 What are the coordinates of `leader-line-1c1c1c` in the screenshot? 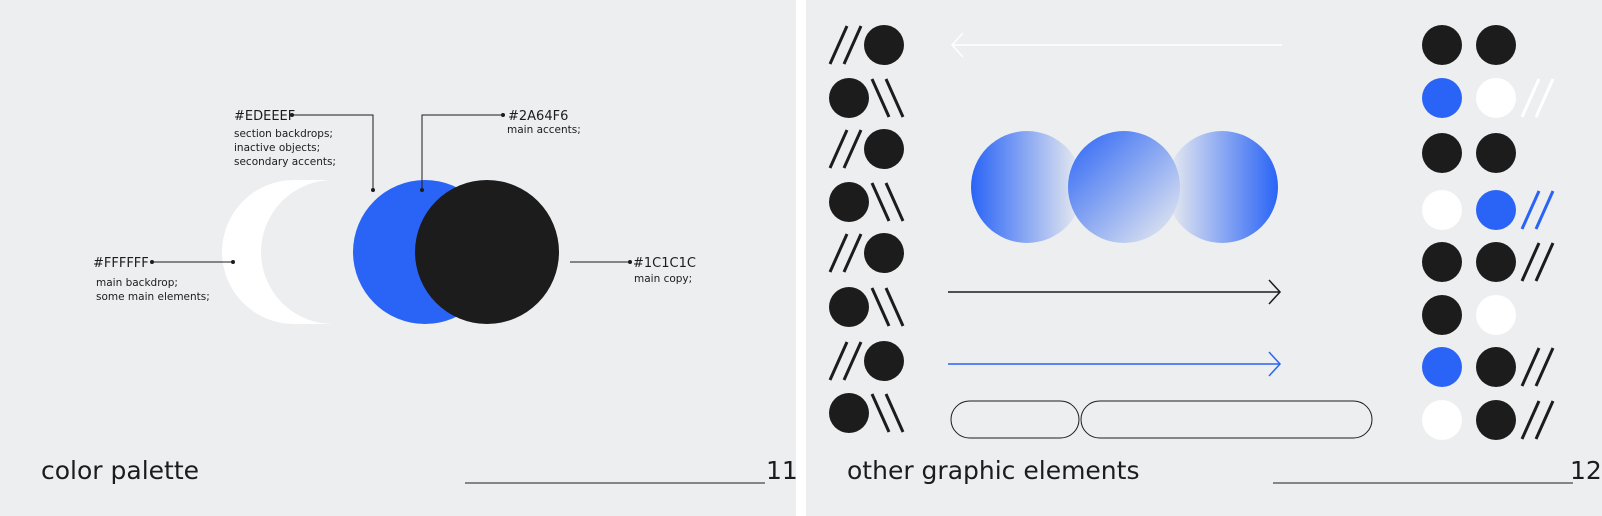 It's located at (601, 262).